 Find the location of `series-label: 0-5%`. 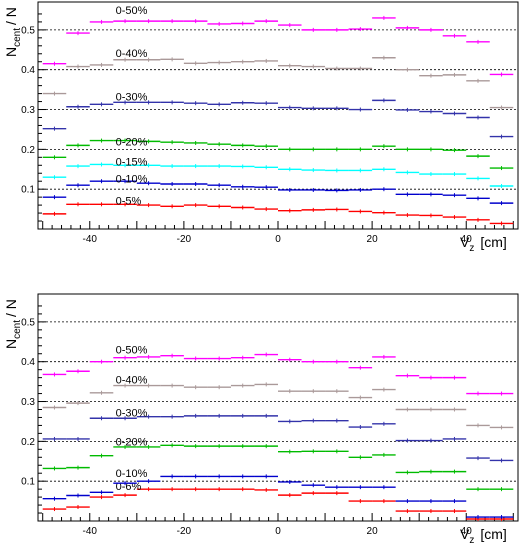

series-label: 0-5% is located at coordinates (129, 201).